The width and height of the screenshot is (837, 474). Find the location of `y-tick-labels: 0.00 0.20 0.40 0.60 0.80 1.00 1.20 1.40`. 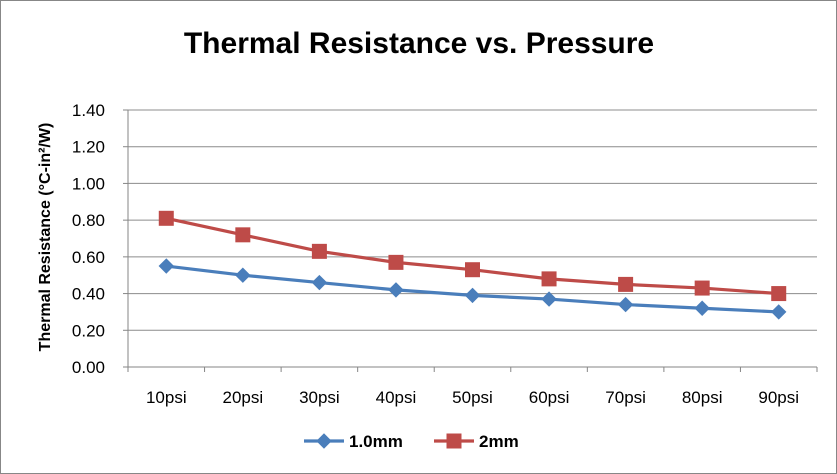

y-tick-labels: 0.00 0.20 0.40 0.60 0.80 1.00 1.20 1.40 is located at coordinates (88, 239).